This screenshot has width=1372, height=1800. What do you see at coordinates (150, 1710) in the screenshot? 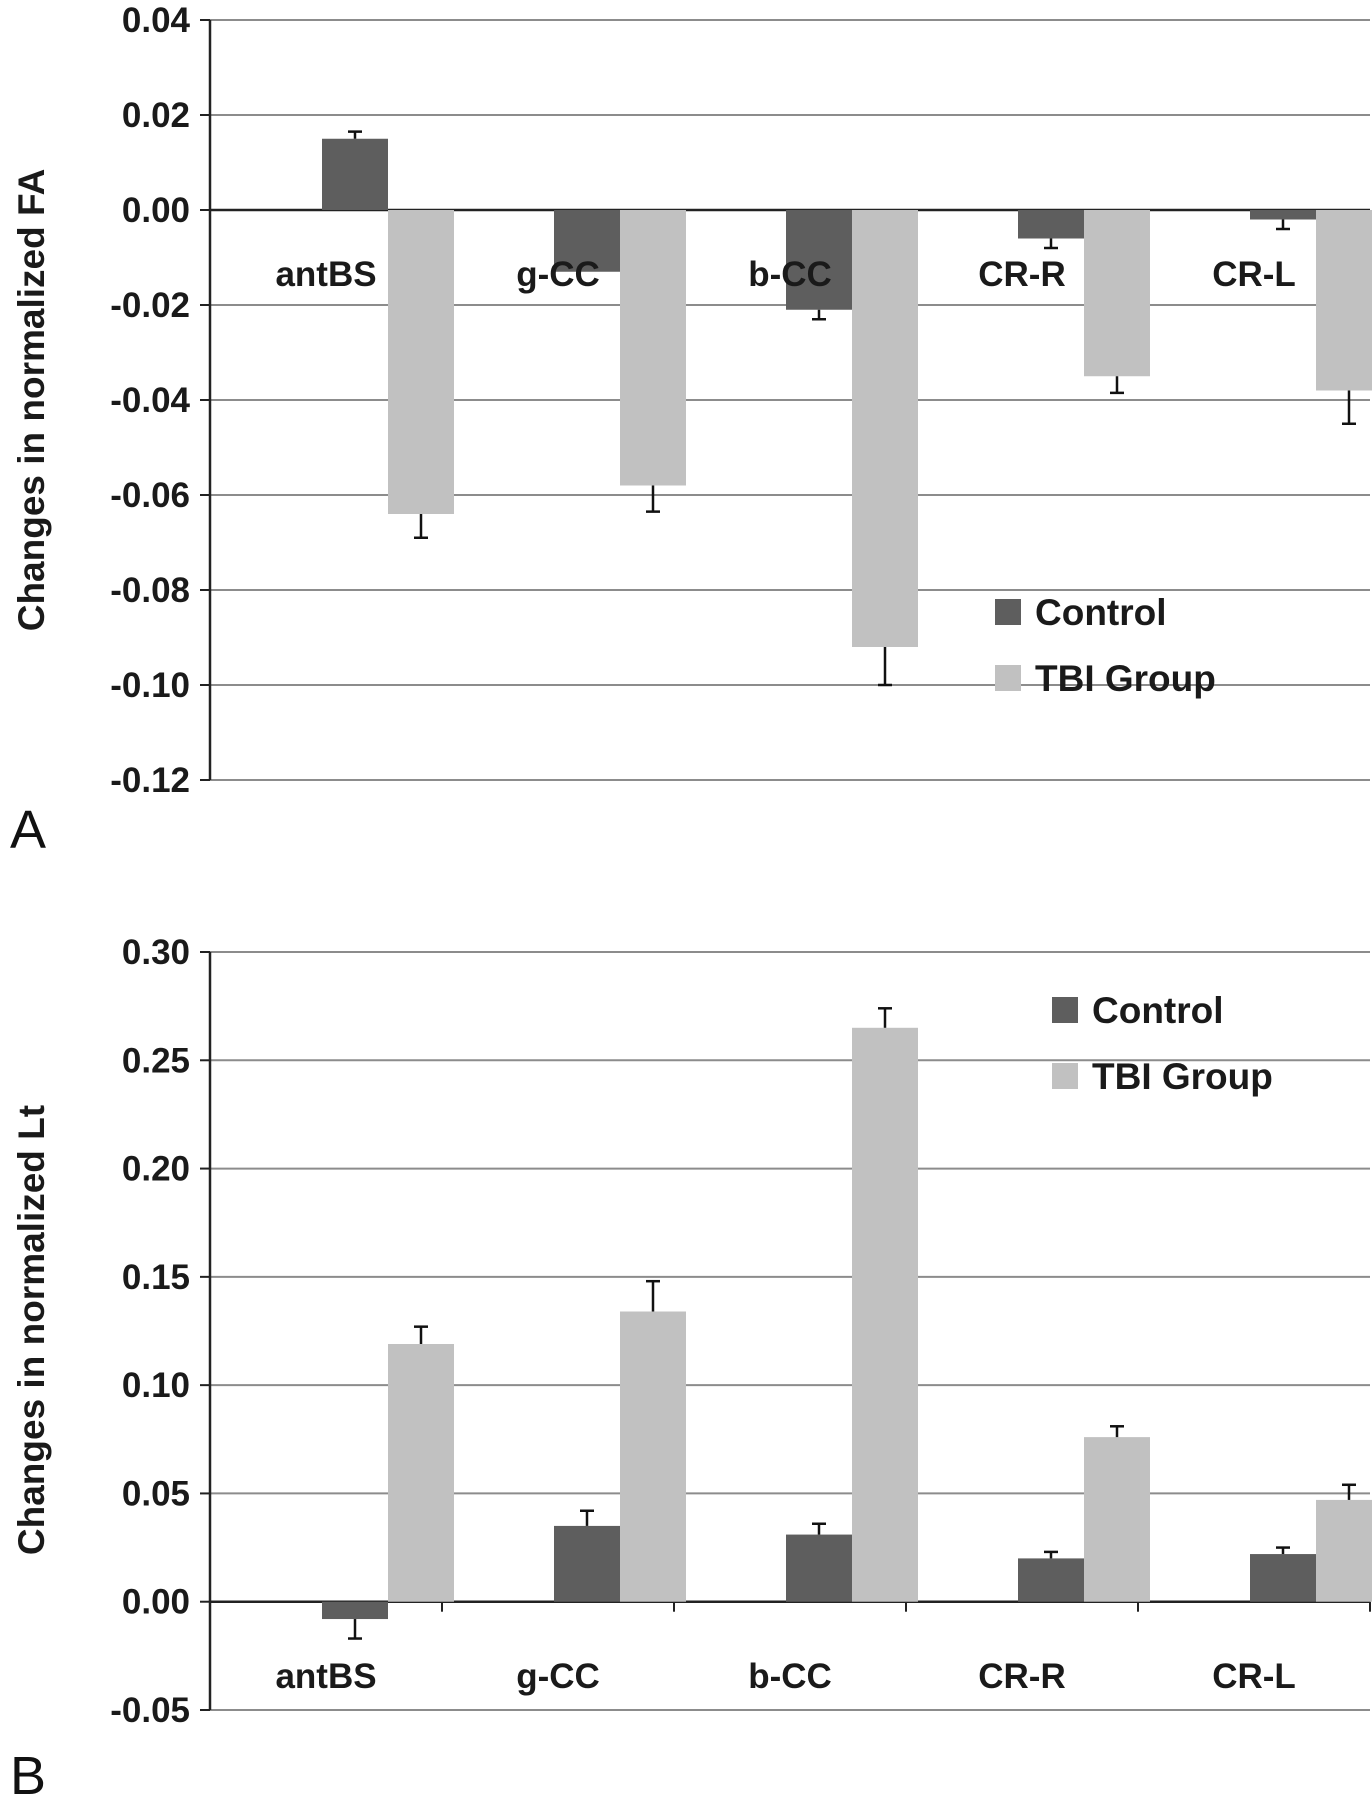
I see `y-tick-label: -0.05` at bounding box center [150, 1710].